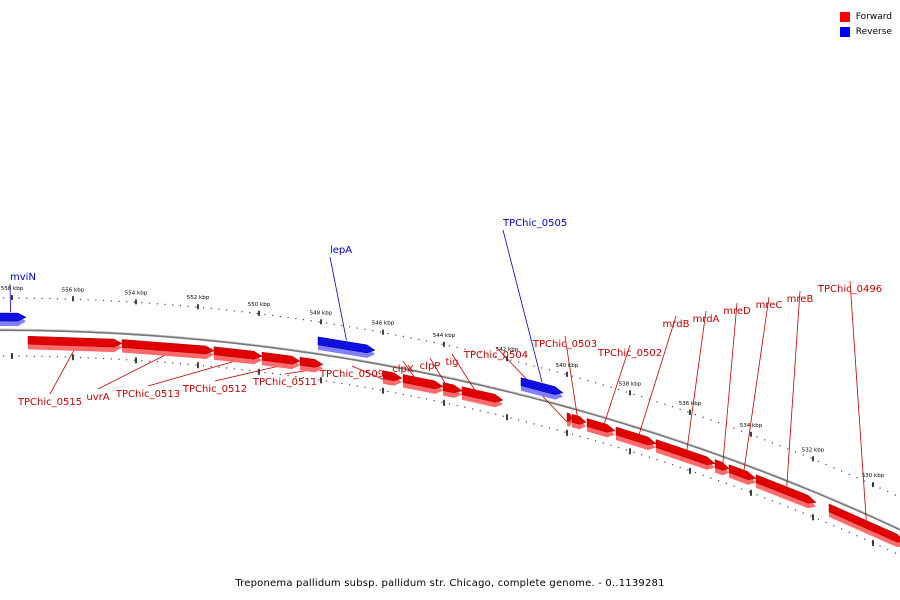  What do you see at coordinates (452, 388) in the screenshot?
I see `gene-clpp` at bounding box center [452, 388].